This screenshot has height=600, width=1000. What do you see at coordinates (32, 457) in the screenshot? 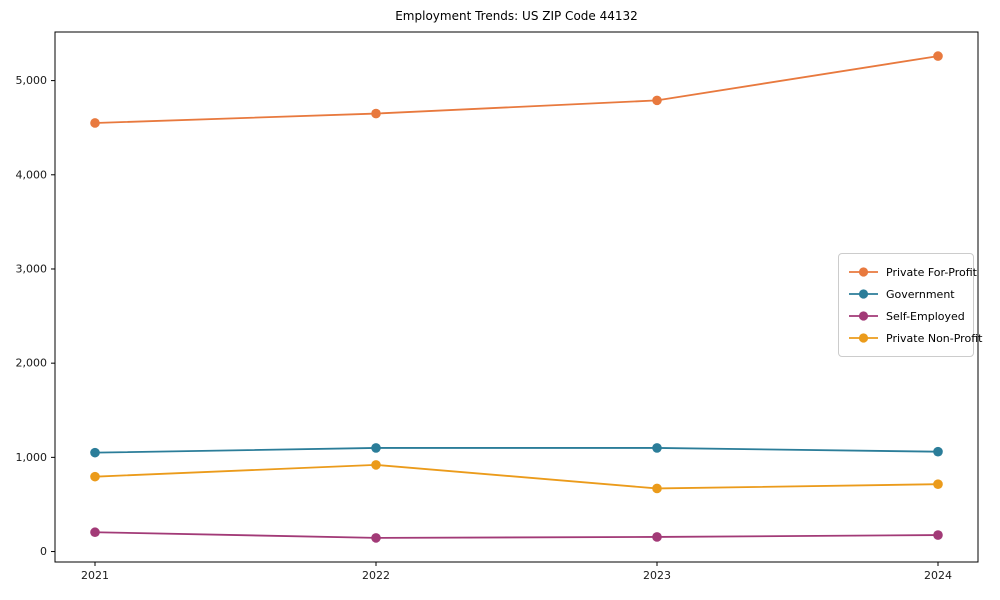
I see `y-tick-label: 1,000` at bounding box center [32, 457].